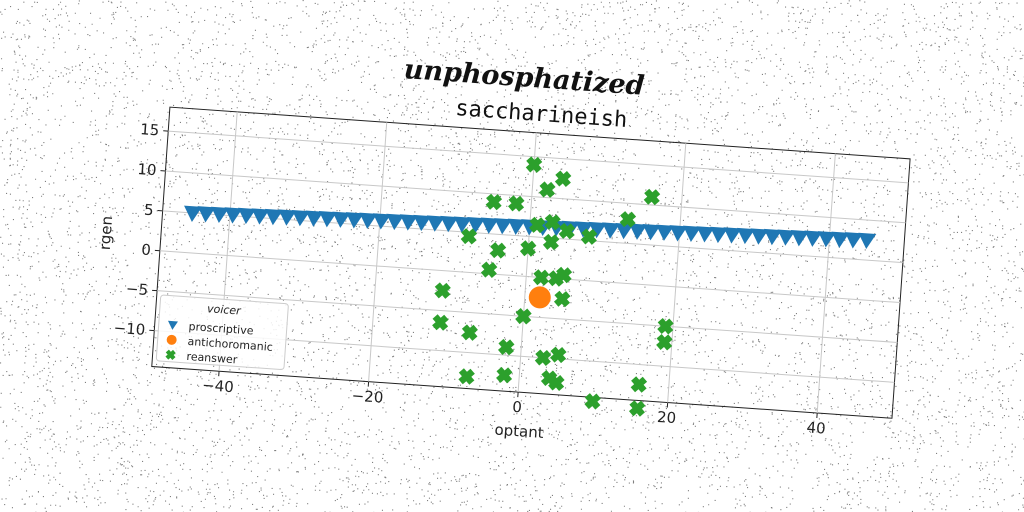  I want to click on chart-title: saccharineish, so click(542, 114).